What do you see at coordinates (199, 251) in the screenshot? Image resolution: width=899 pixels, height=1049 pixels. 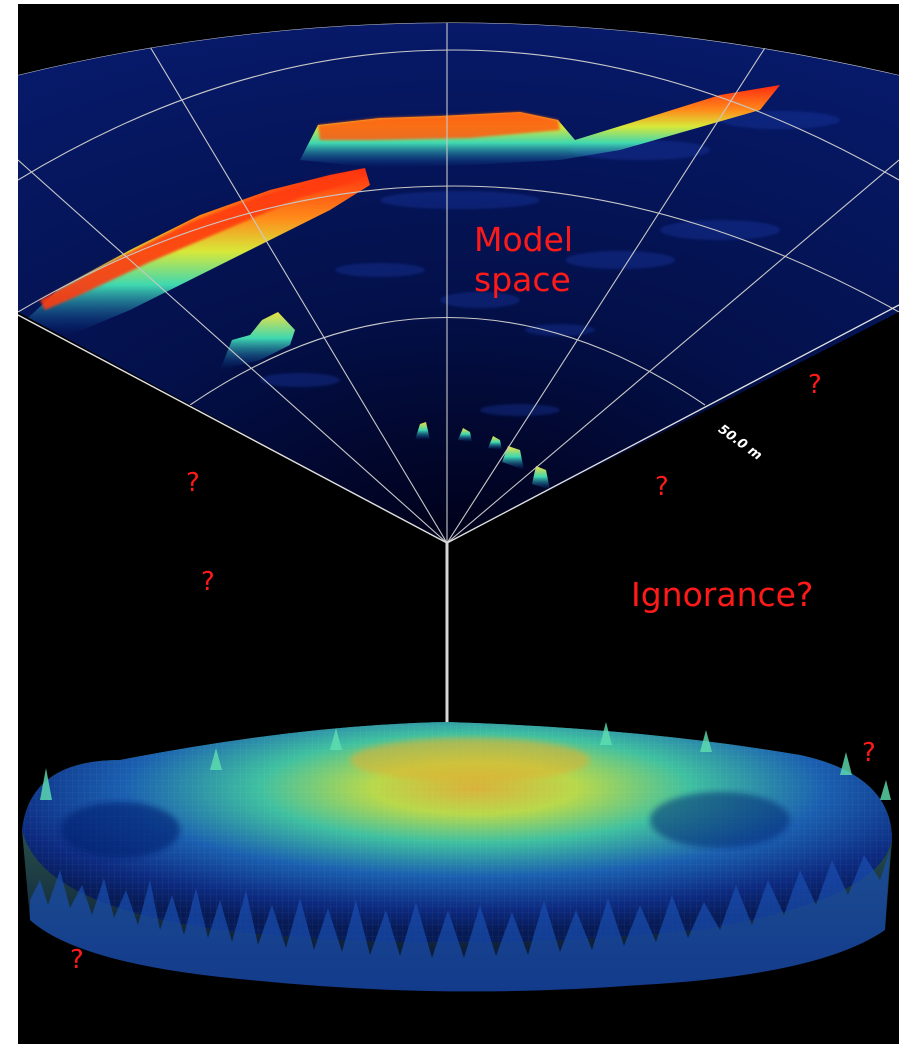 I see `near-ridge` at bounding box center [199, 251].